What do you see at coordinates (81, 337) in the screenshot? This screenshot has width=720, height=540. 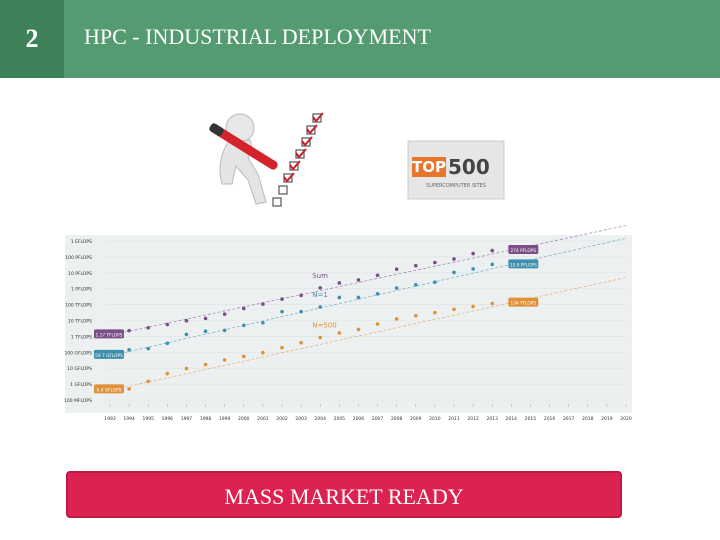 I see `y-tick-label: 1 TFLOPS` at bounding box center [81, 337].